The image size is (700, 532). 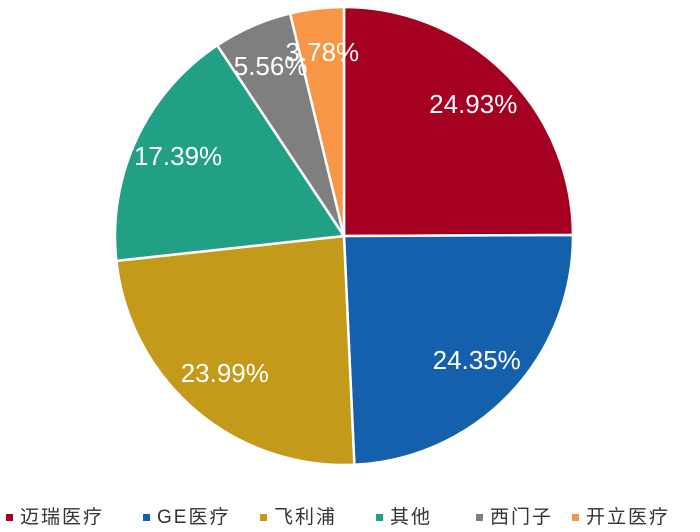 I want to click on legend-label: 其他, so click(x=411, y=517).